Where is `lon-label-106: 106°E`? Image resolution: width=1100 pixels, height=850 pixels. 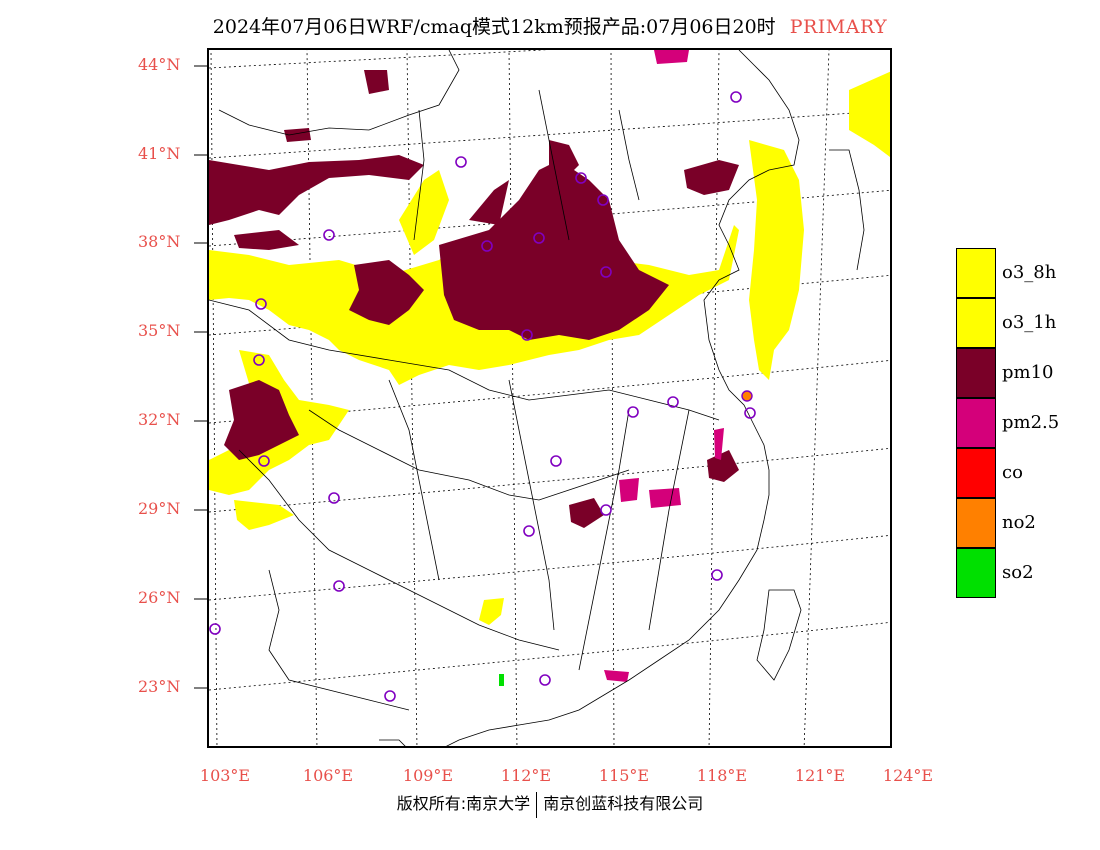 lon-label-106: 106°E is located at coordinates (328, 775).